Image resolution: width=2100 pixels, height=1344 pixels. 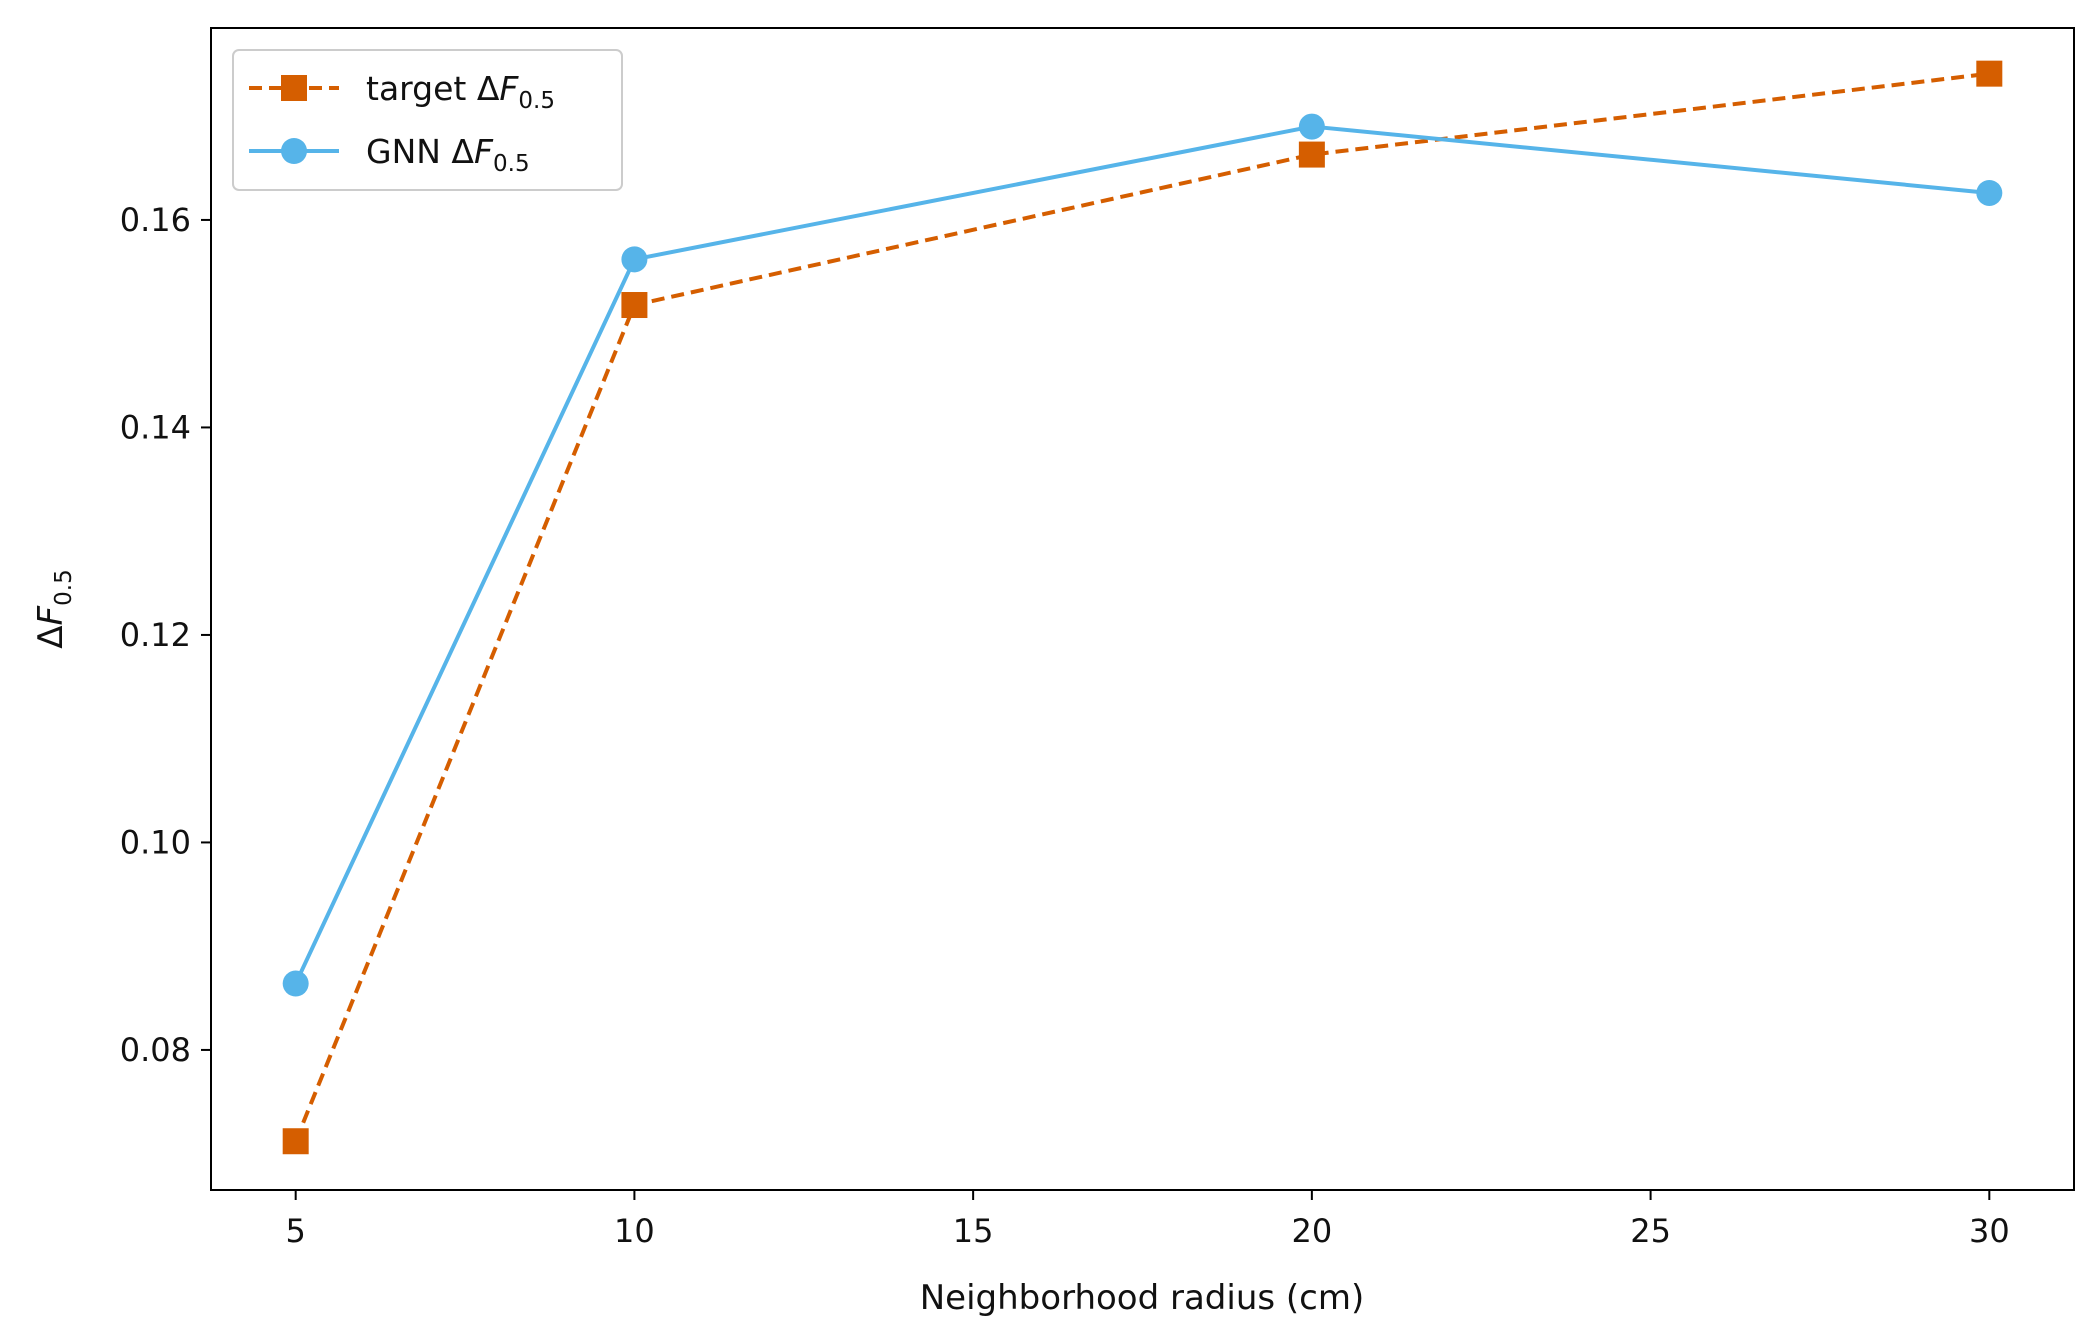 I want to click on legend-label-target-sub: 0.5, so click(x=536, y=101).